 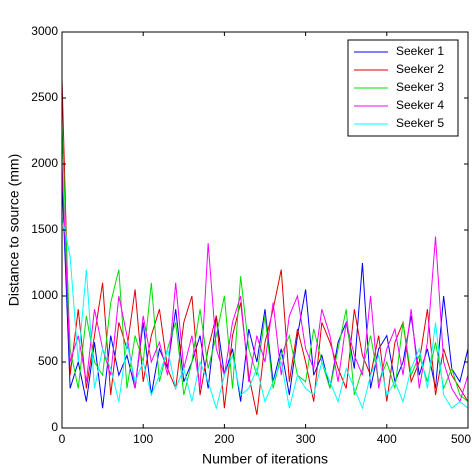 I want to click on legend-box, so click(x=403, y=88).